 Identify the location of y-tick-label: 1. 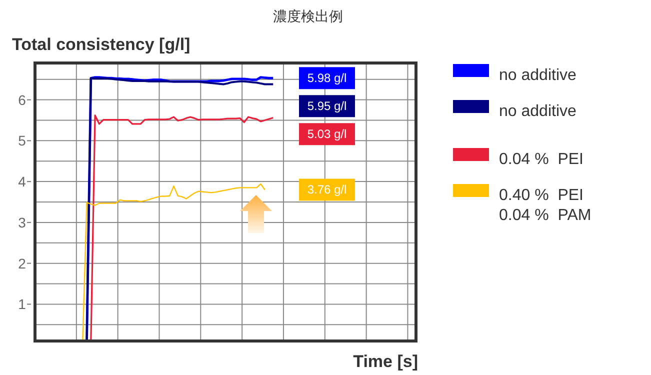
(22, 304).